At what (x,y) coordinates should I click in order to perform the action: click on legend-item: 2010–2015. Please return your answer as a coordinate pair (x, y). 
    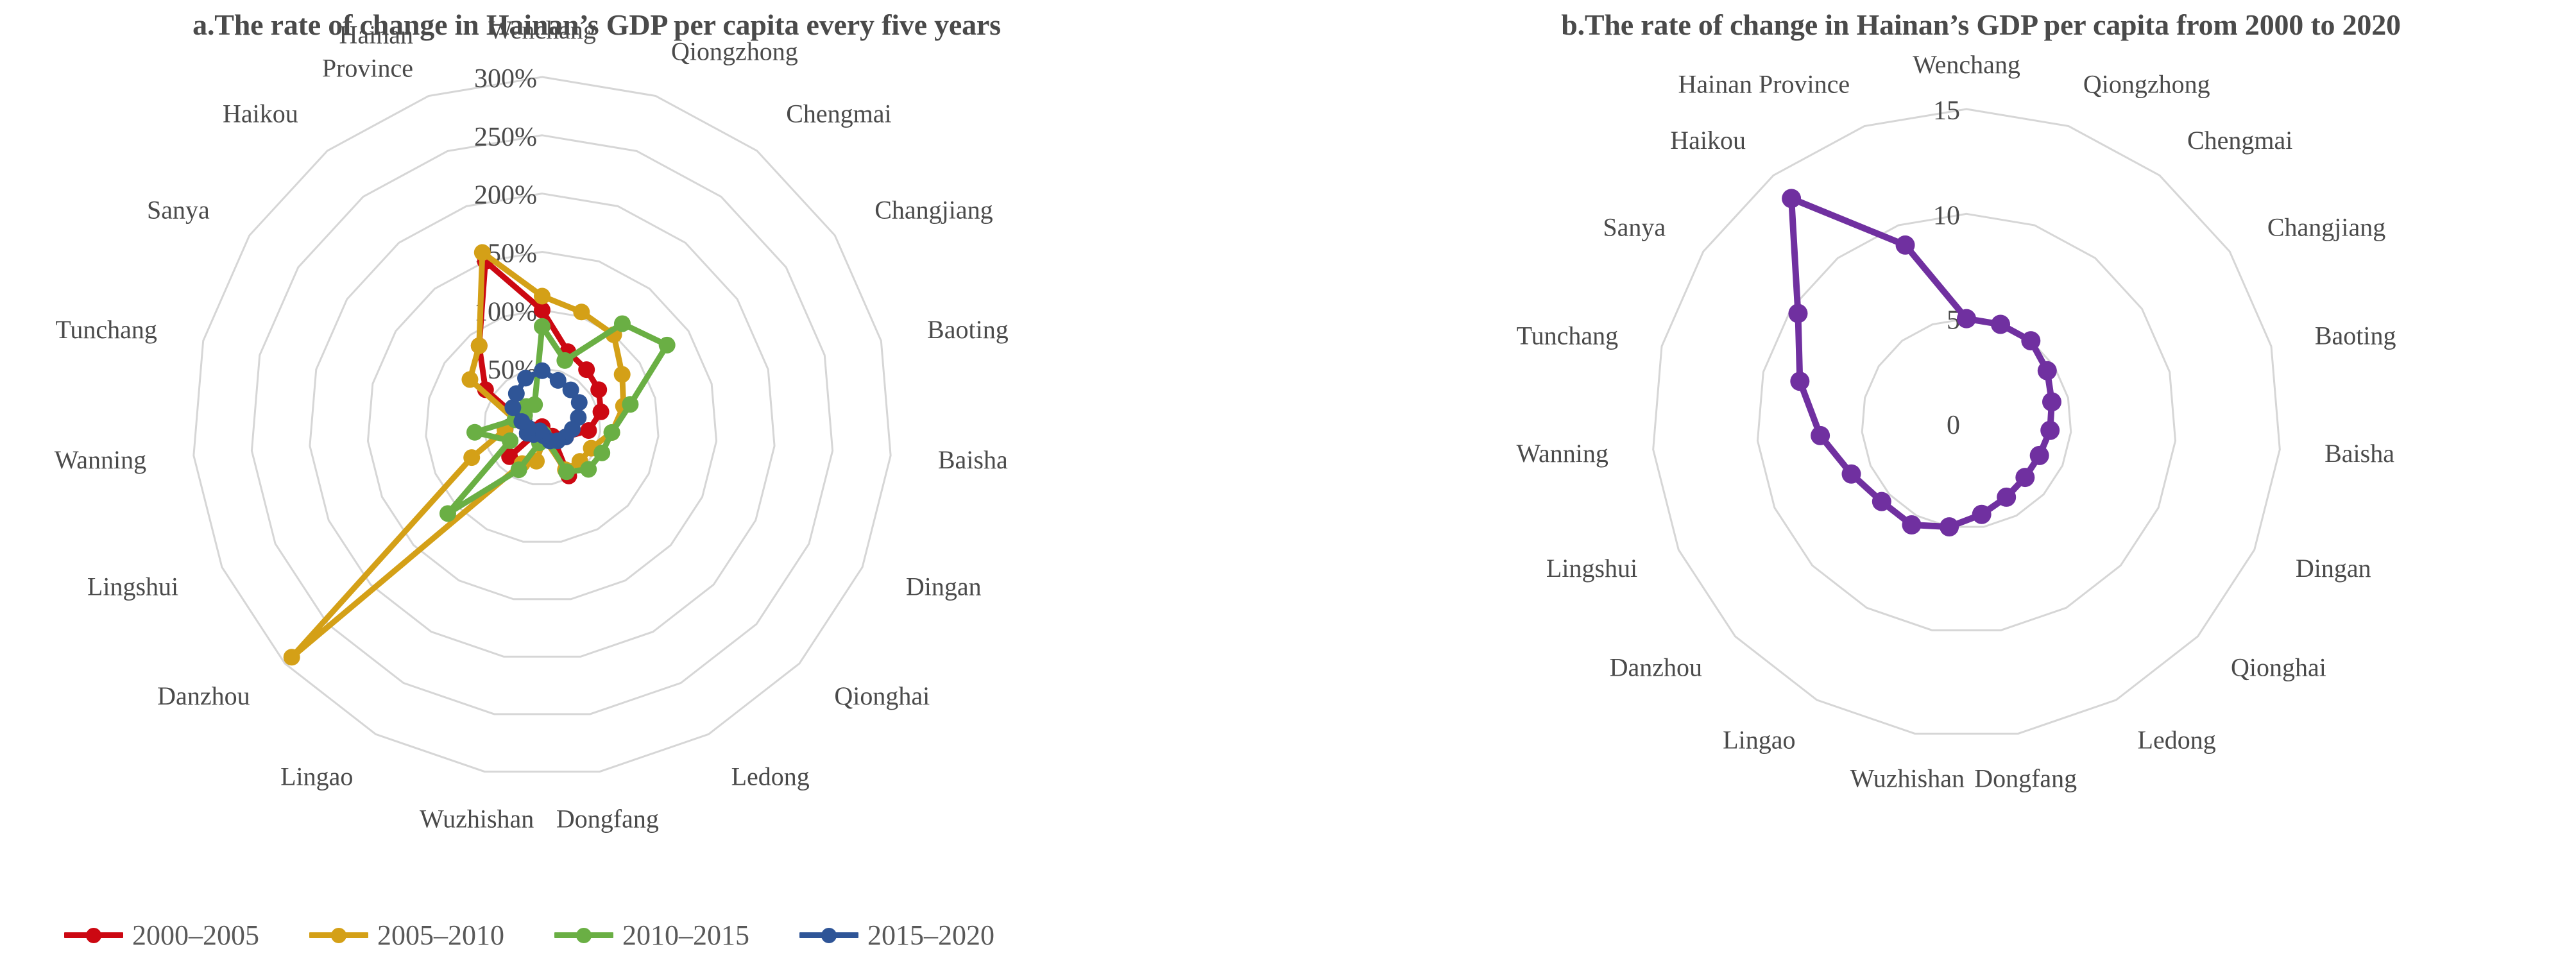
    Looking at the image, I should click on (651, 935).